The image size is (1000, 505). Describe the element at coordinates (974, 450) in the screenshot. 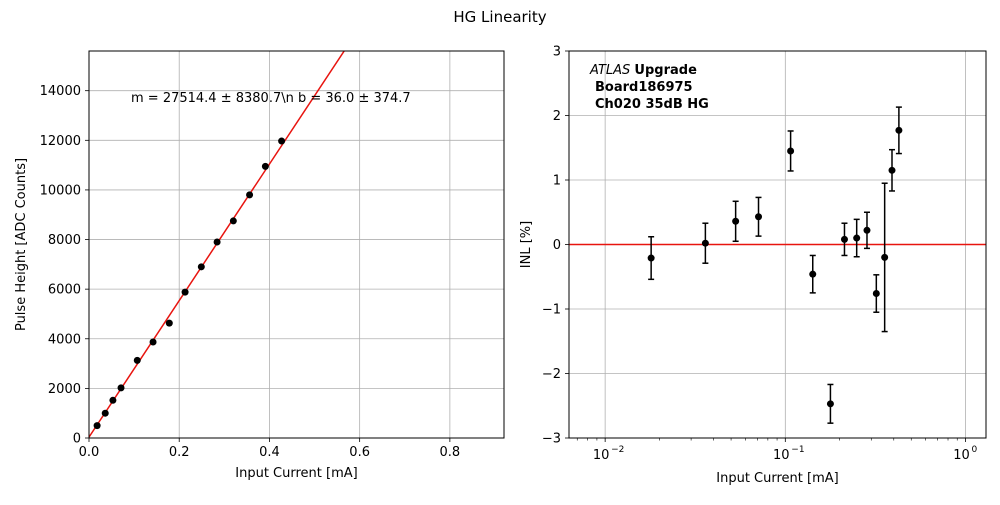

I see `right-xtick-exponent: 0` at that location.